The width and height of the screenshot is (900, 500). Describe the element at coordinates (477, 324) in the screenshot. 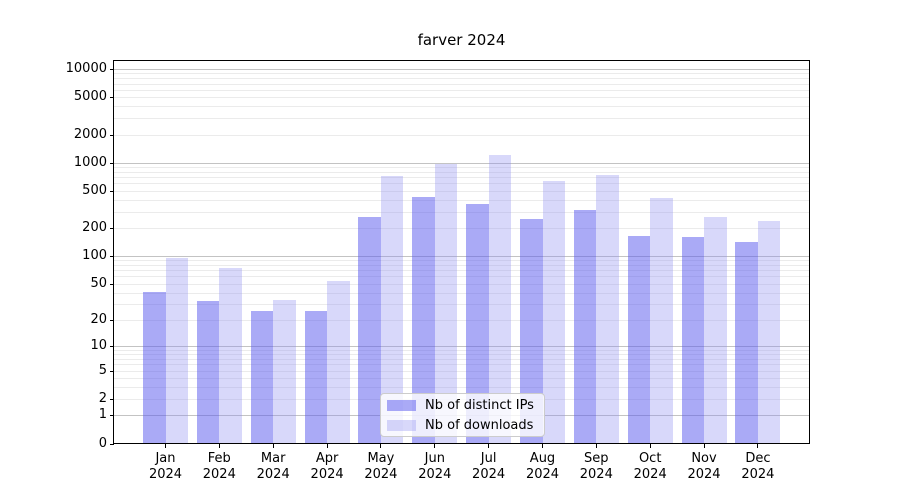

I see `bar-distinct-ips-jul` at that location.